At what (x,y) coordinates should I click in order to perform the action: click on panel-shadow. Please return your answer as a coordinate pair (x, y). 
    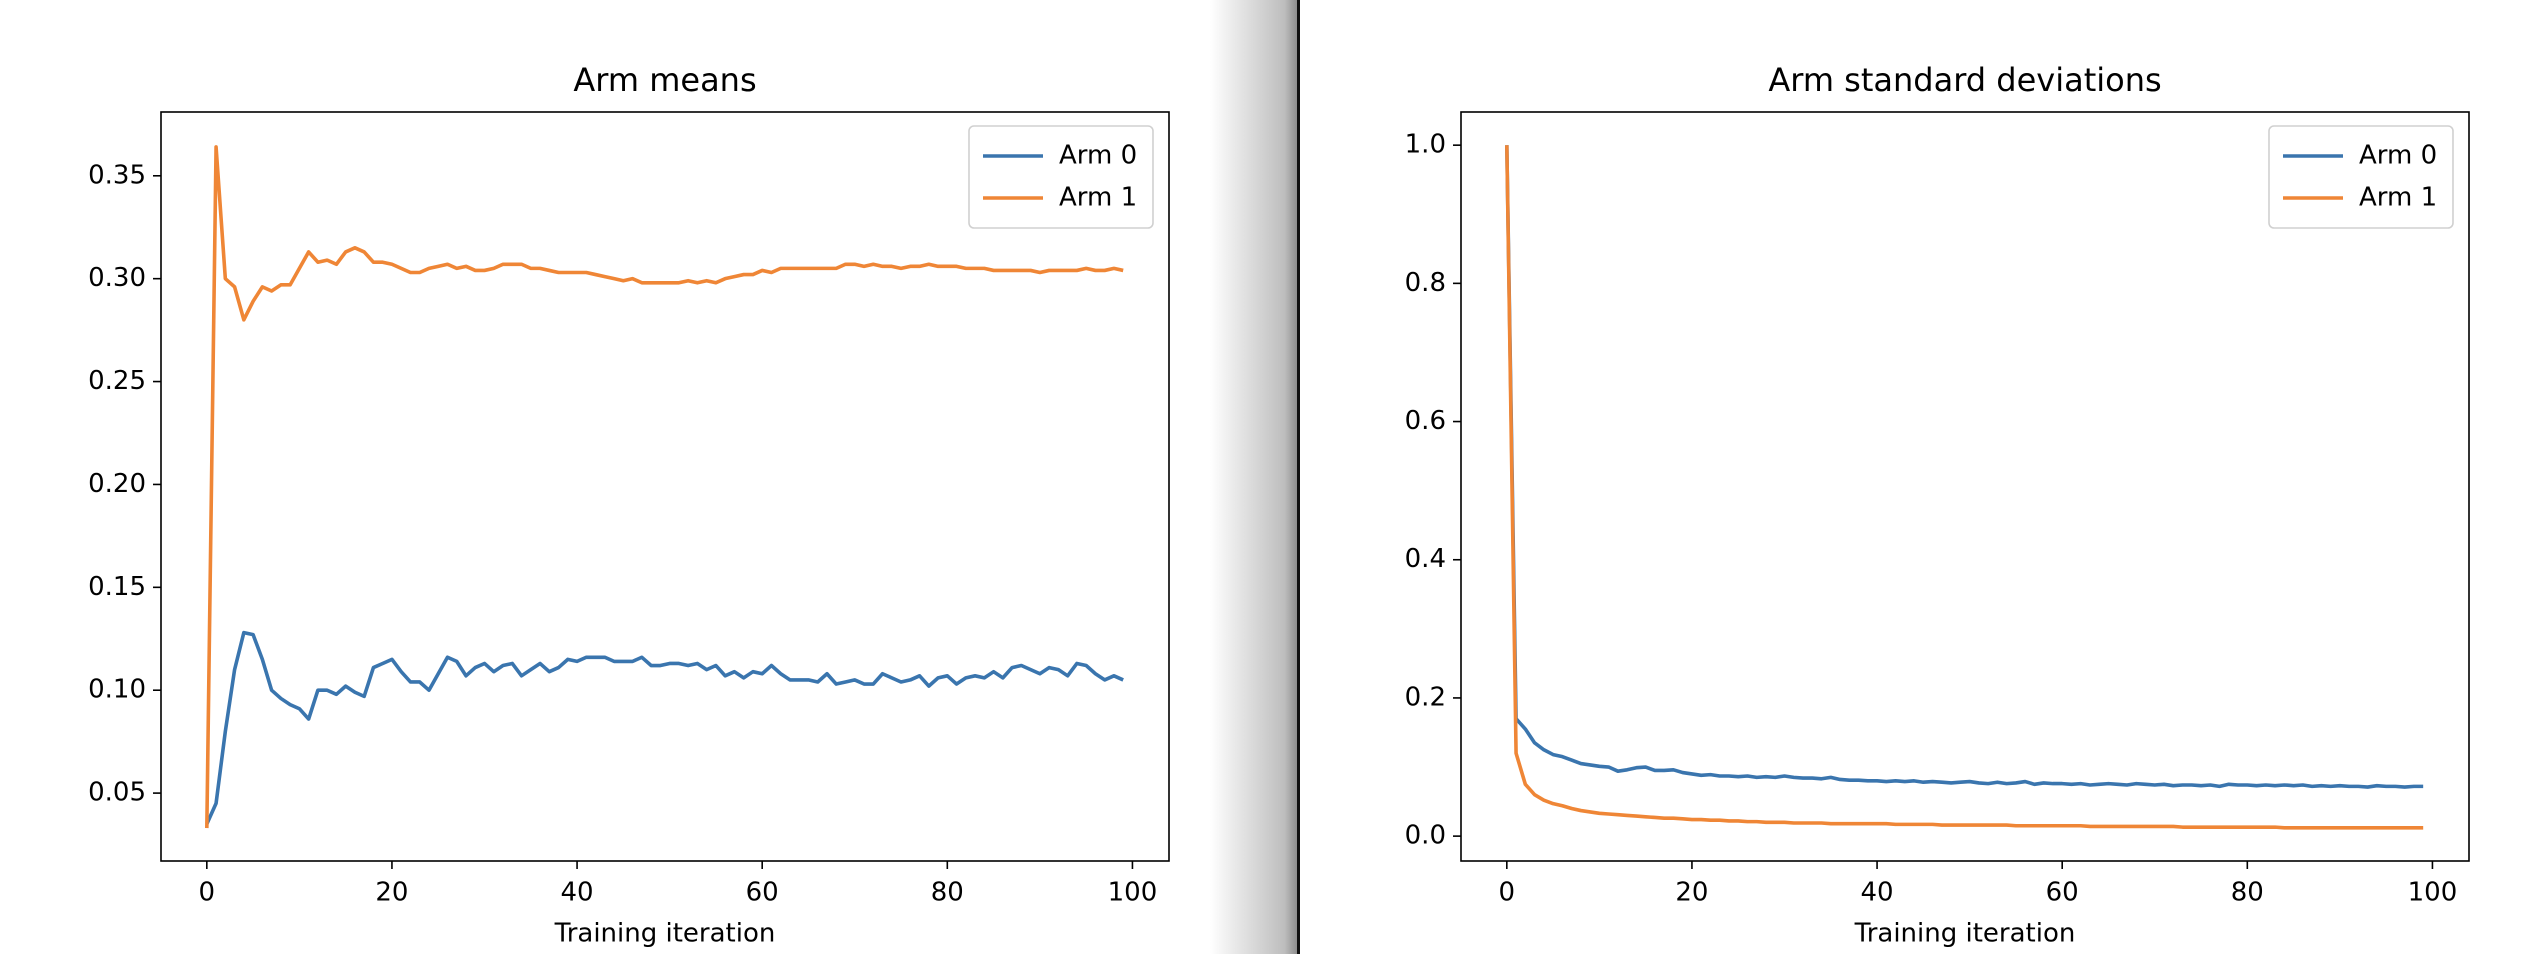
    Looking at the image, I should click on (1254, 477).